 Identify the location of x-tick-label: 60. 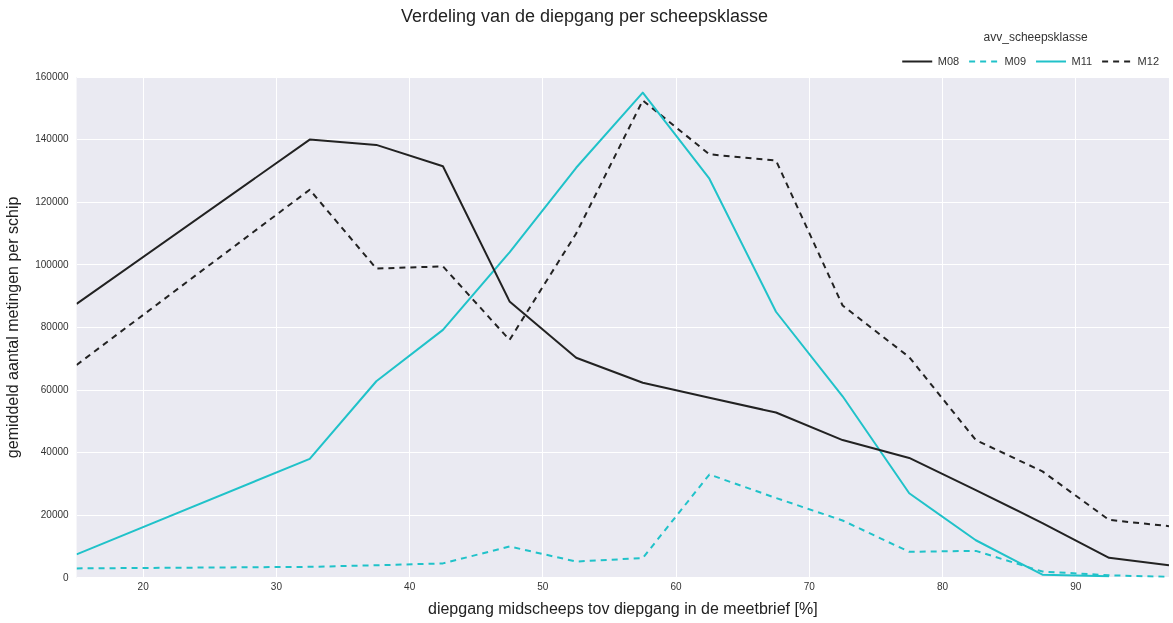
(676, 586).